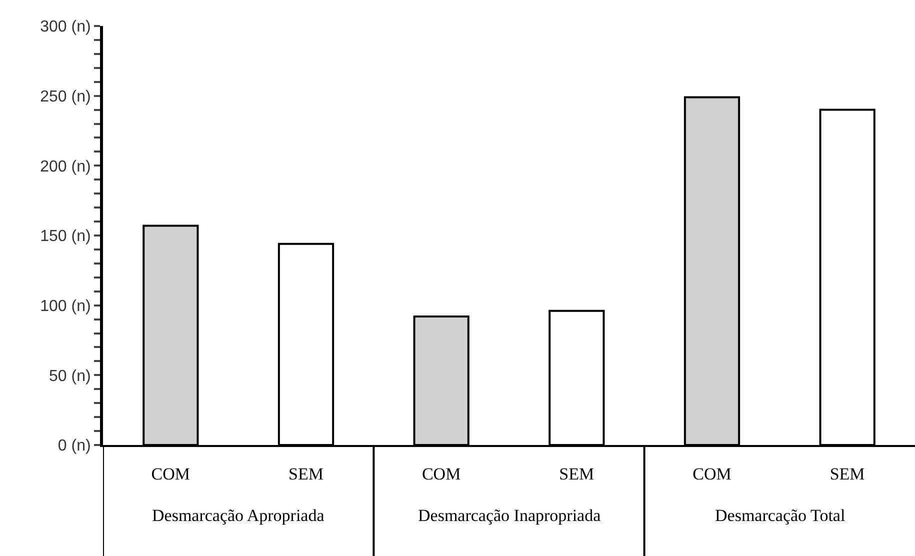  I want to click on text: Desmarcação Inapropriada, so click(510, 515).